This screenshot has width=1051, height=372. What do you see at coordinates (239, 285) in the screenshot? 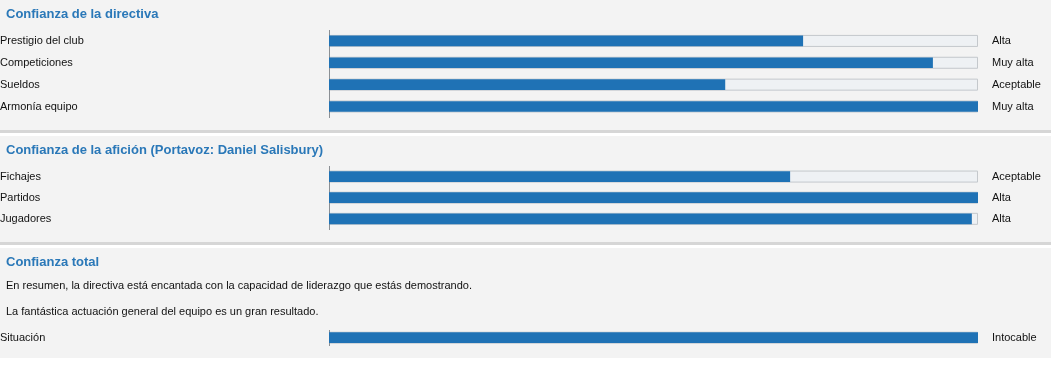
I see `text: En resumen, la directiva está encantada con la capacidad de liderazgo que estás demostrando.` at bounding box center [239, 285].